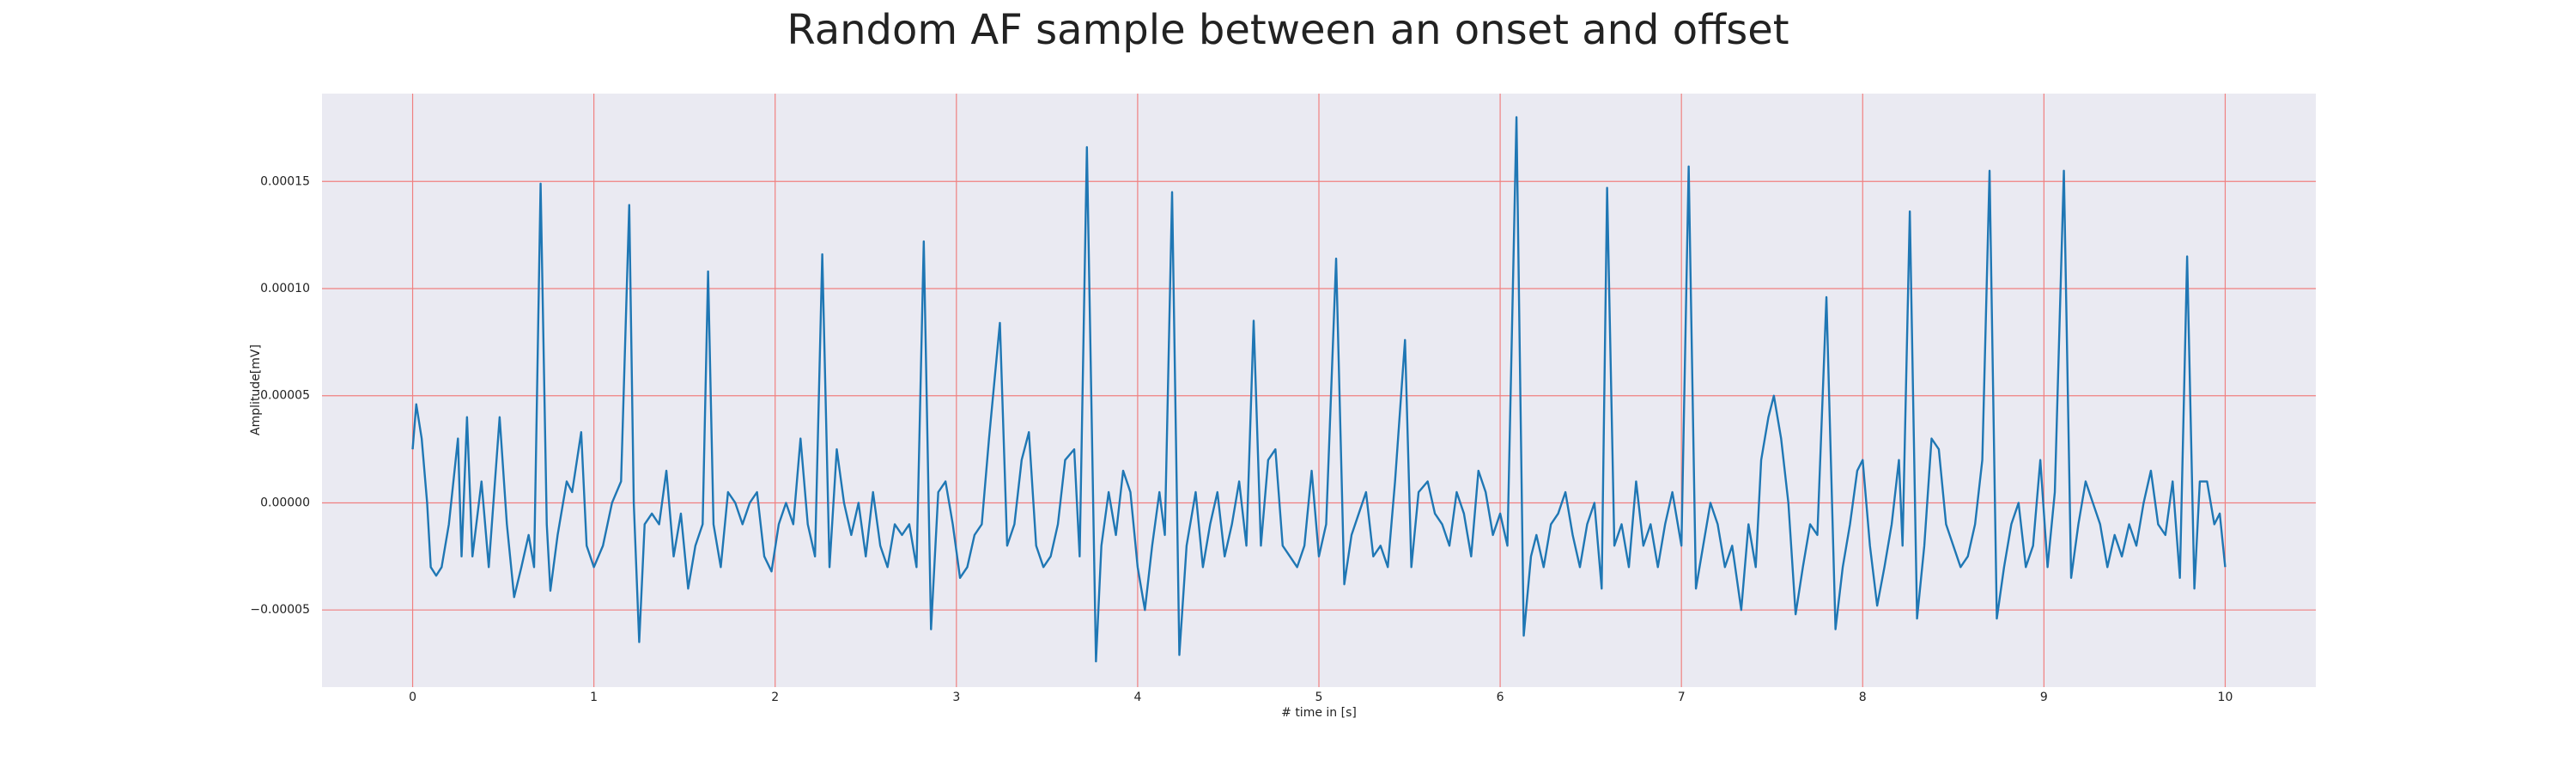 The image size is (2576, 773). What do you see at coordinates (285, 396) in the screenshot?
I see `y-tick-label: 0.00005` at bounding box center [285, 396].